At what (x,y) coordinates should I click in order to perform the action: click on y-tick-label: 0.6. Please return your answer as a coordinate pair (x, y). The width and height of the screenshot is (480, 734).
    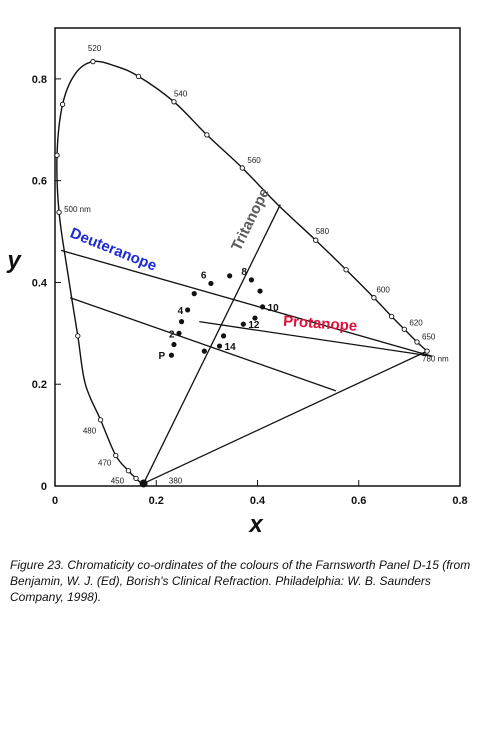
    Looking at the image, I should click on (39, 182).